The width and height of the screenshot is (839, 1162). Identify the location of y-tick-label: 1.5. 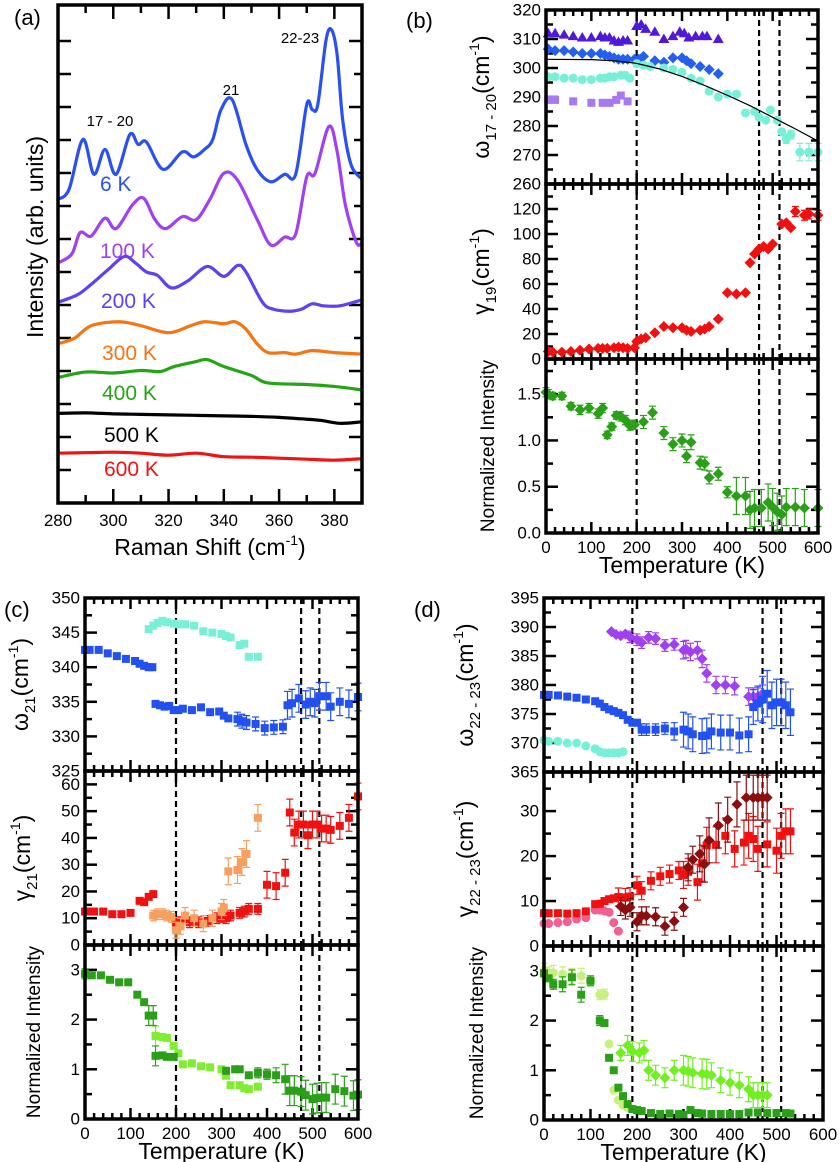
(529, 394).